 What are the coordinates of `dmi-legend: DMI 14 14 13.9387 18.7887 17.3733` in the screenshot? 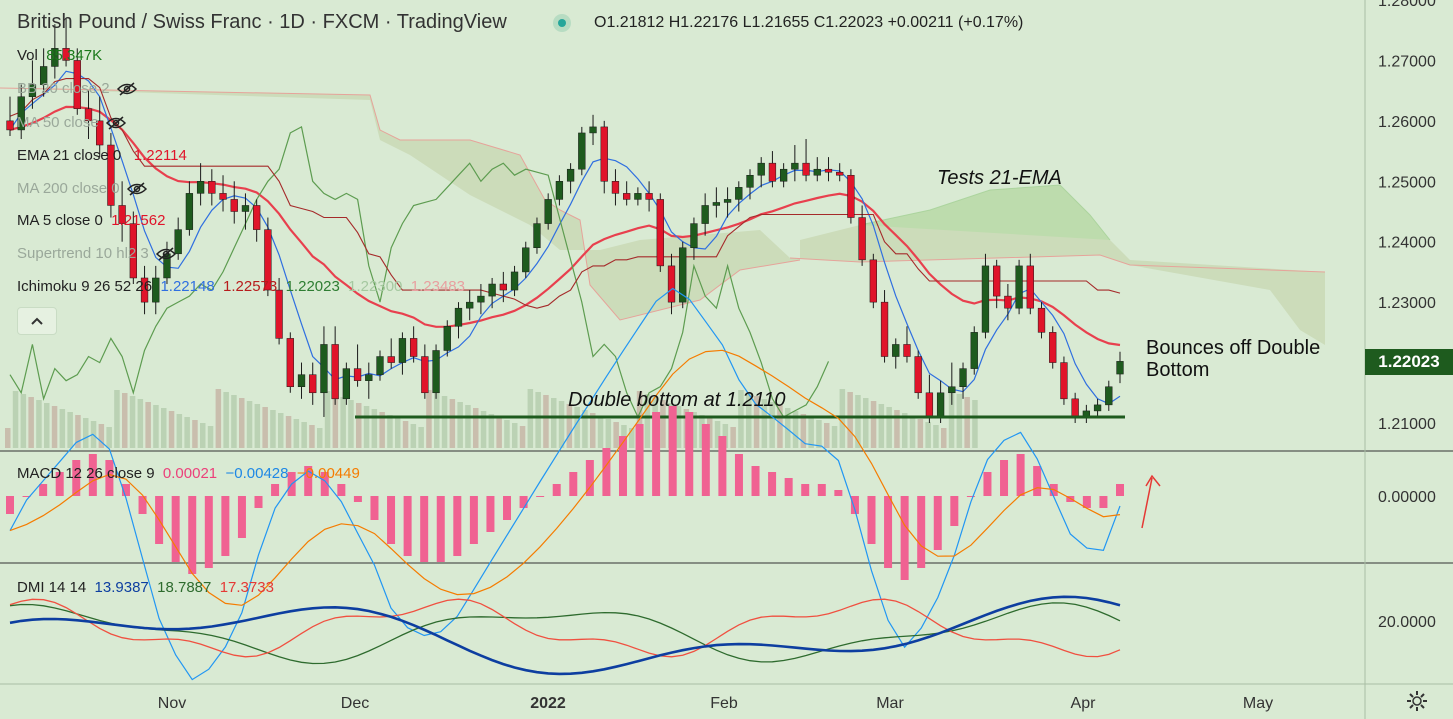 It's located at (145, 587).